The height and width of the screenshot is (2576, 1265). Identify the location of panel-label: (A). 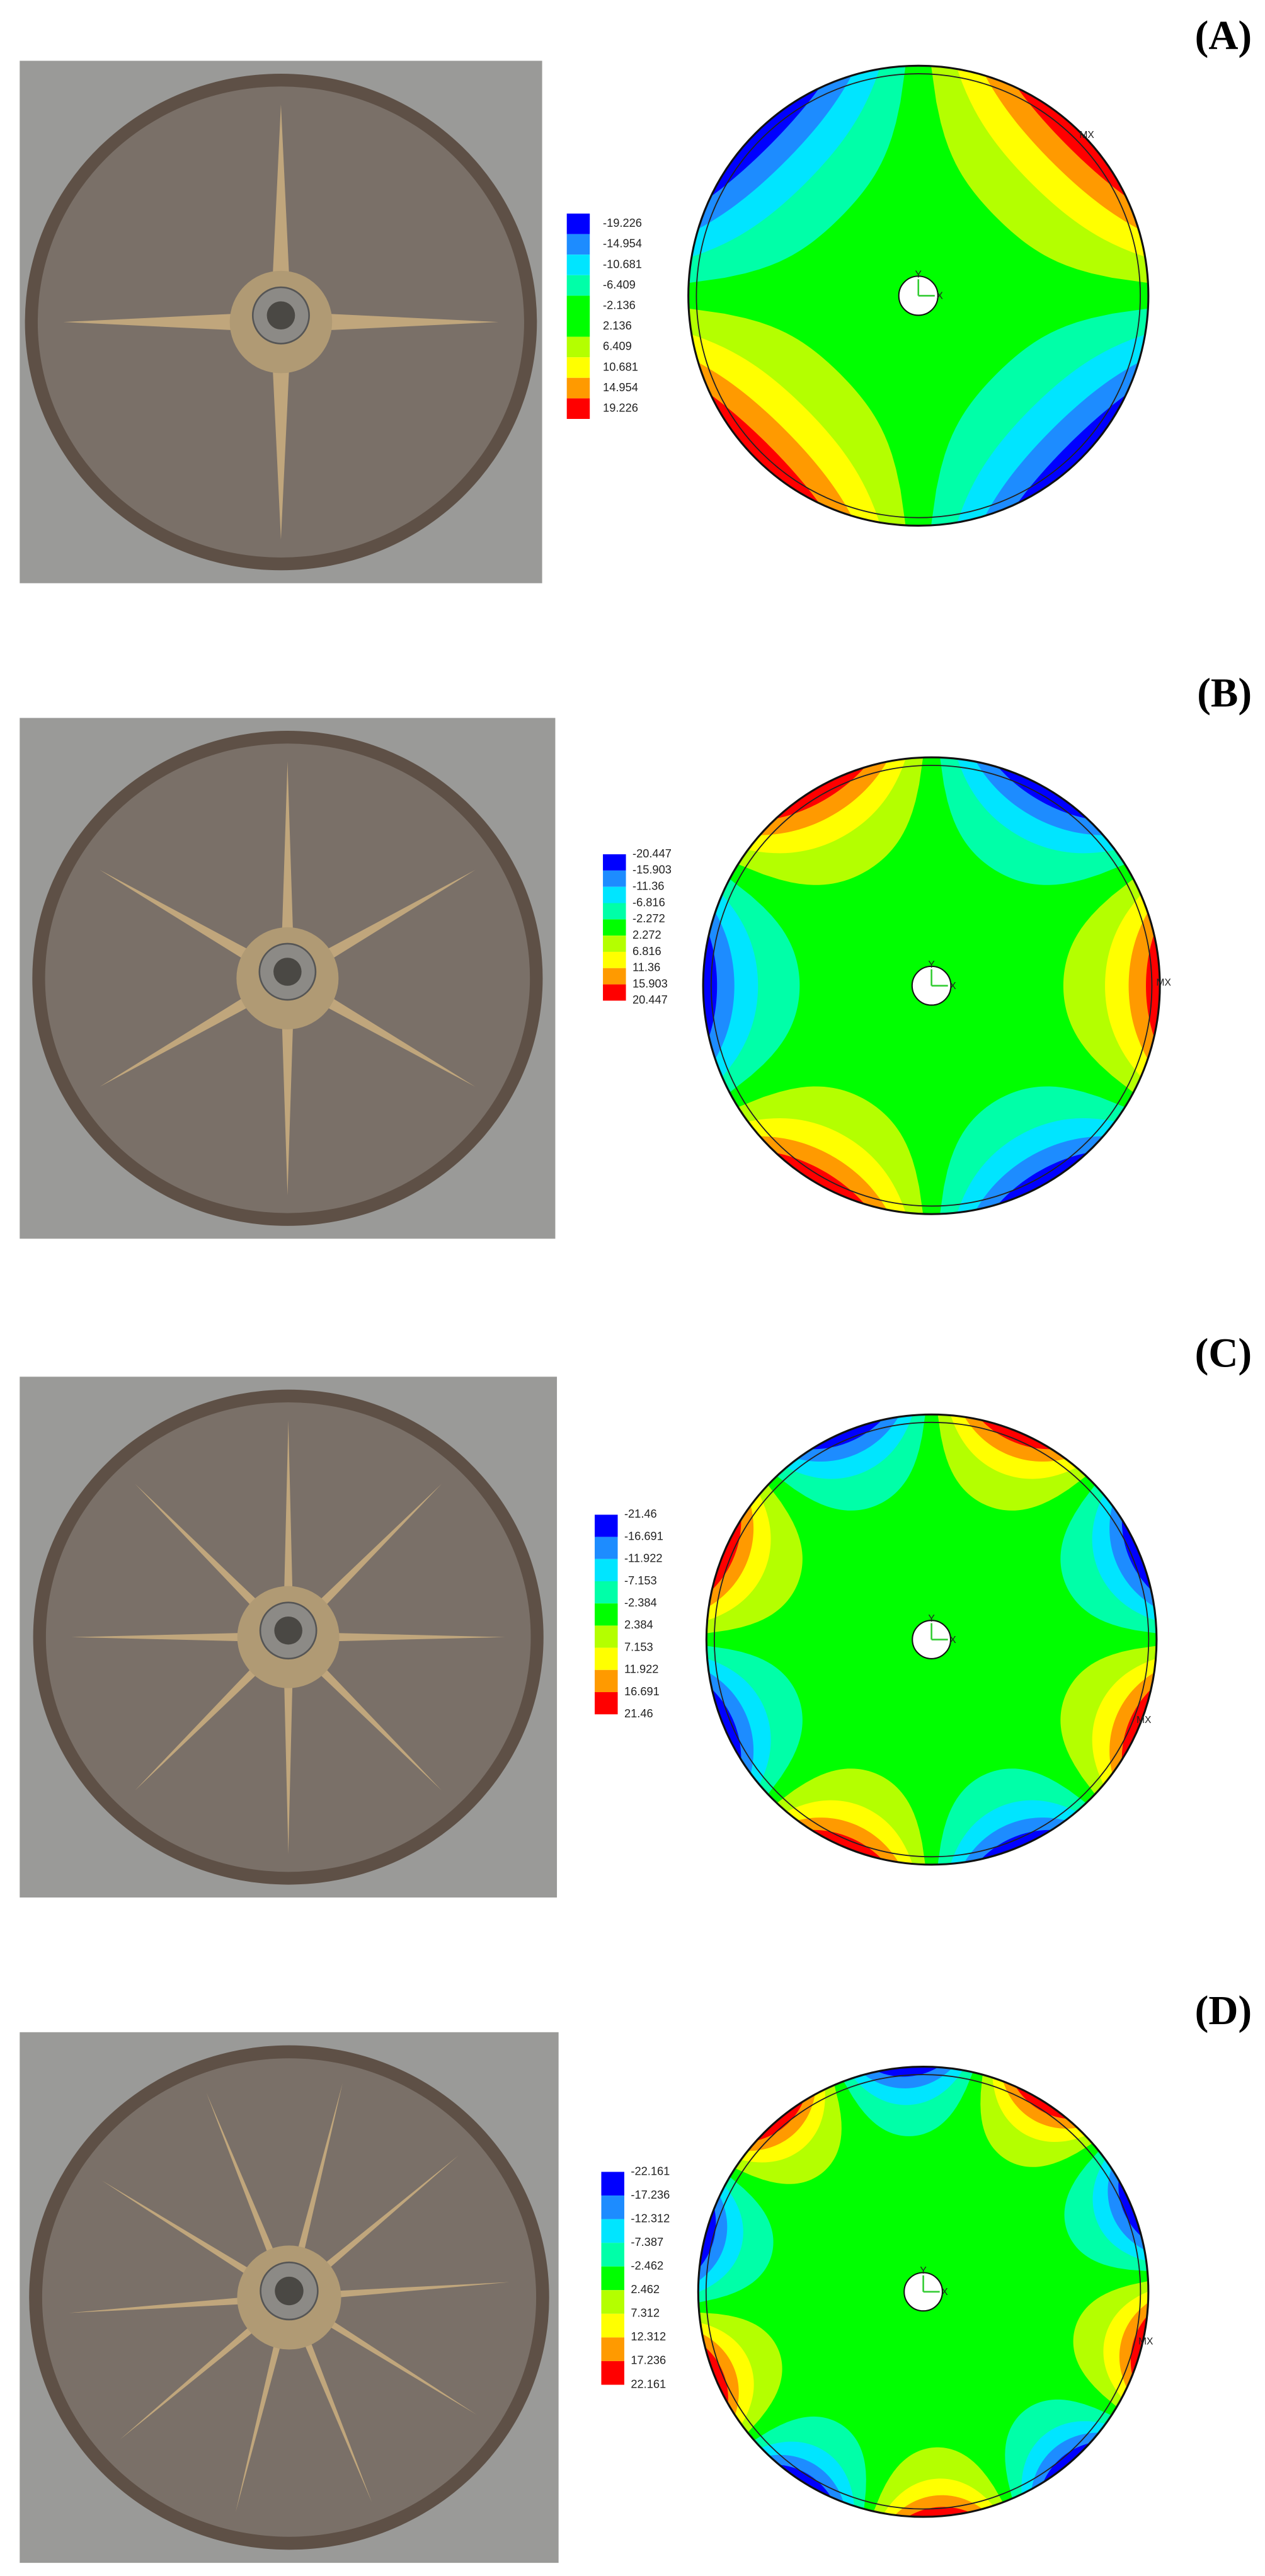
(1223, 36).